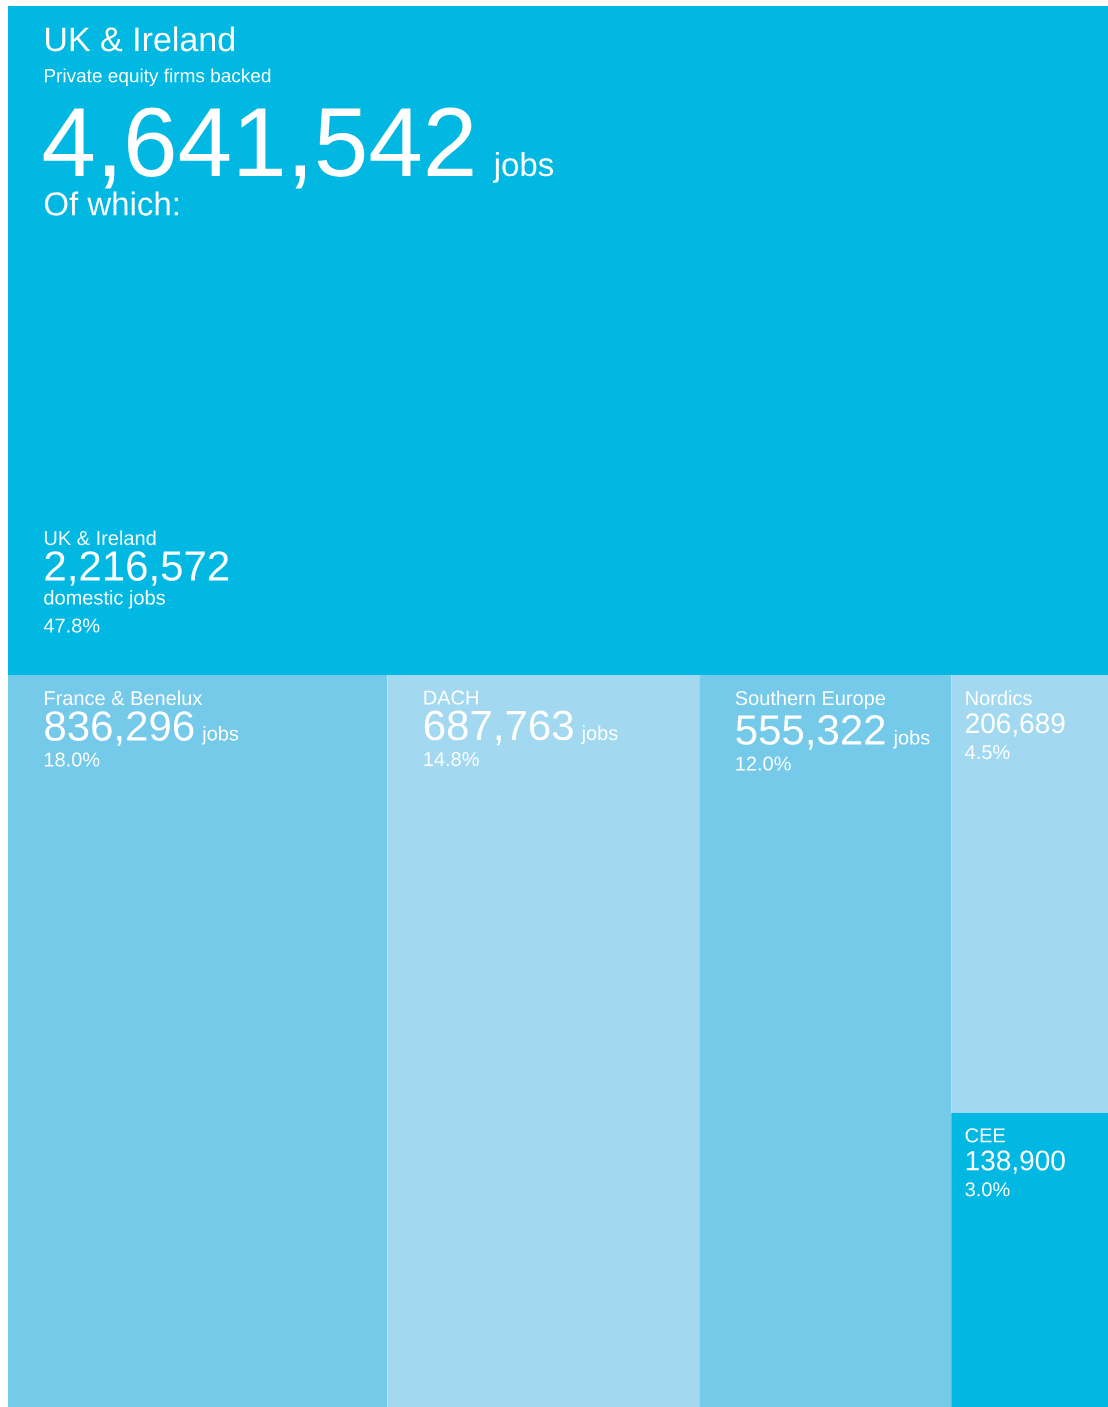 This screenshot has height=1407, width=1108. What do you see at coordinates (498, 728) in the screenshot?
I see `data-label: 687,763` at bounding box center [498, 728].